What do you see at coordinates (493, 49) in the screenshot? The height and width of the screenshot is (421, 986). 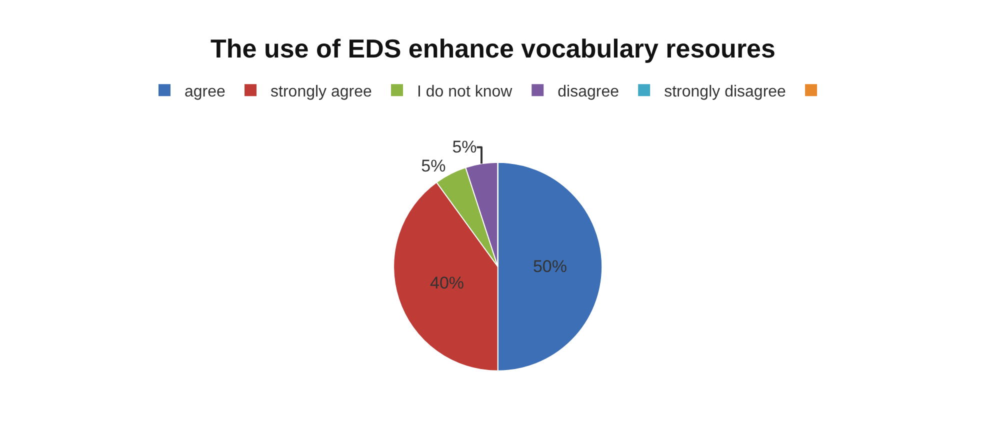 I see `chart-title: The use of EDS enhance vocabulary resoures` at bounding box center [493, 49].